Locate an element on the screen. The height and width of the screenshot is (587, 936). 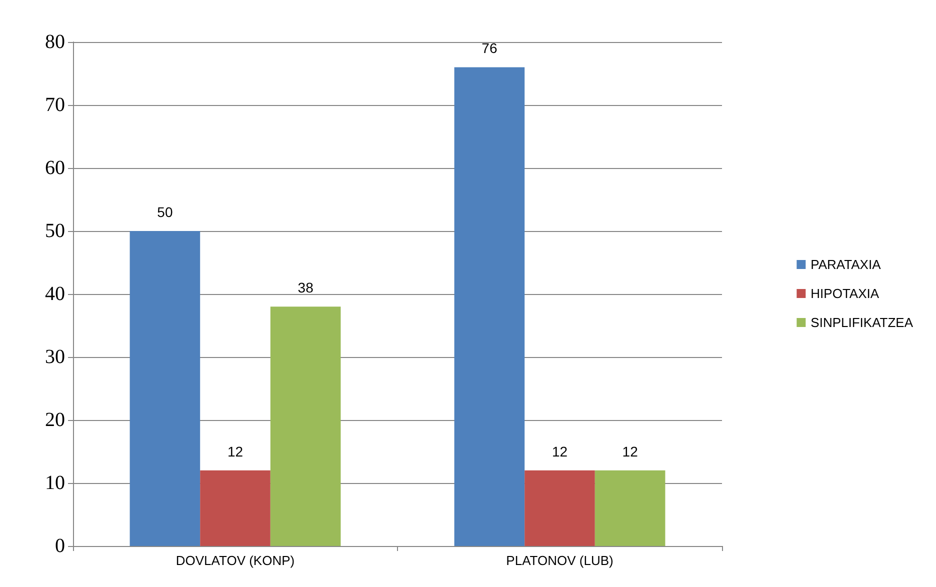
legend-label: PARATAXIA is located at coordinates (846, 264).